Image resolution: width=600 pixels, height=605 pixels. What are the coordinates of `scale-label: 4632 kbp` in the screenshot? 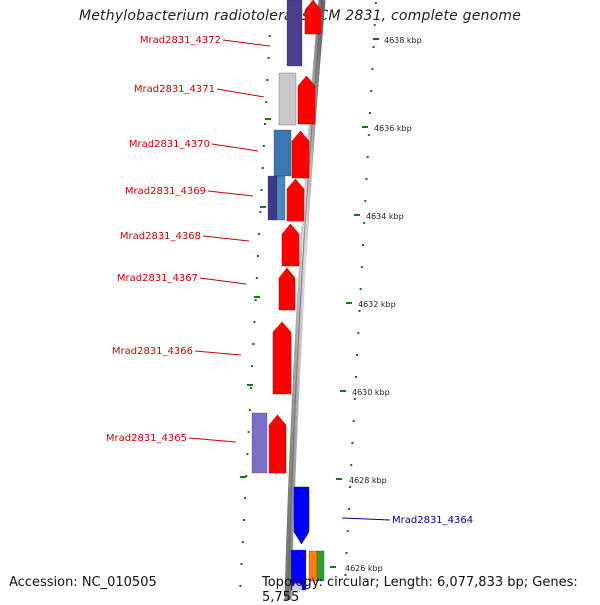 It's located at (377, 304).